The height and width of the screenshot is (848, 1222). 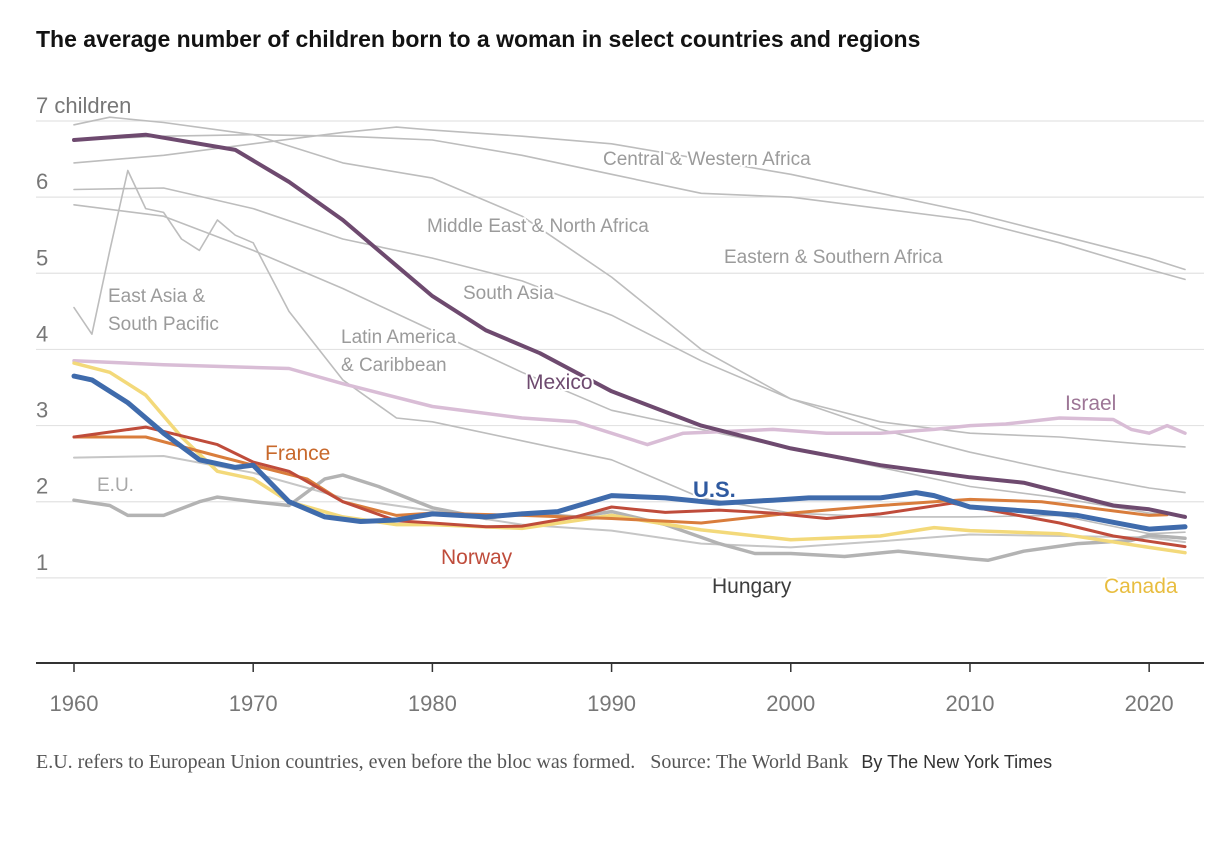 What do you see at coordinates (629, 487) in the screenshot?
I see `series-line-norway` at bounding box center [629, 487].